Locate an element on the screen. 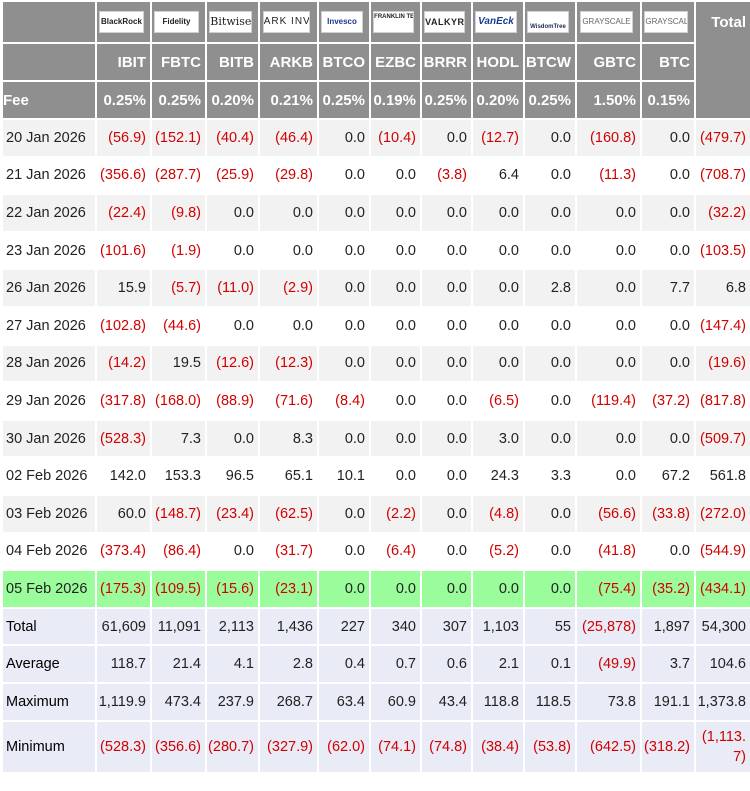 The width and height of the screenshot is (750, 791). flow-value: (40.4) is located at coordinates (232, 138).